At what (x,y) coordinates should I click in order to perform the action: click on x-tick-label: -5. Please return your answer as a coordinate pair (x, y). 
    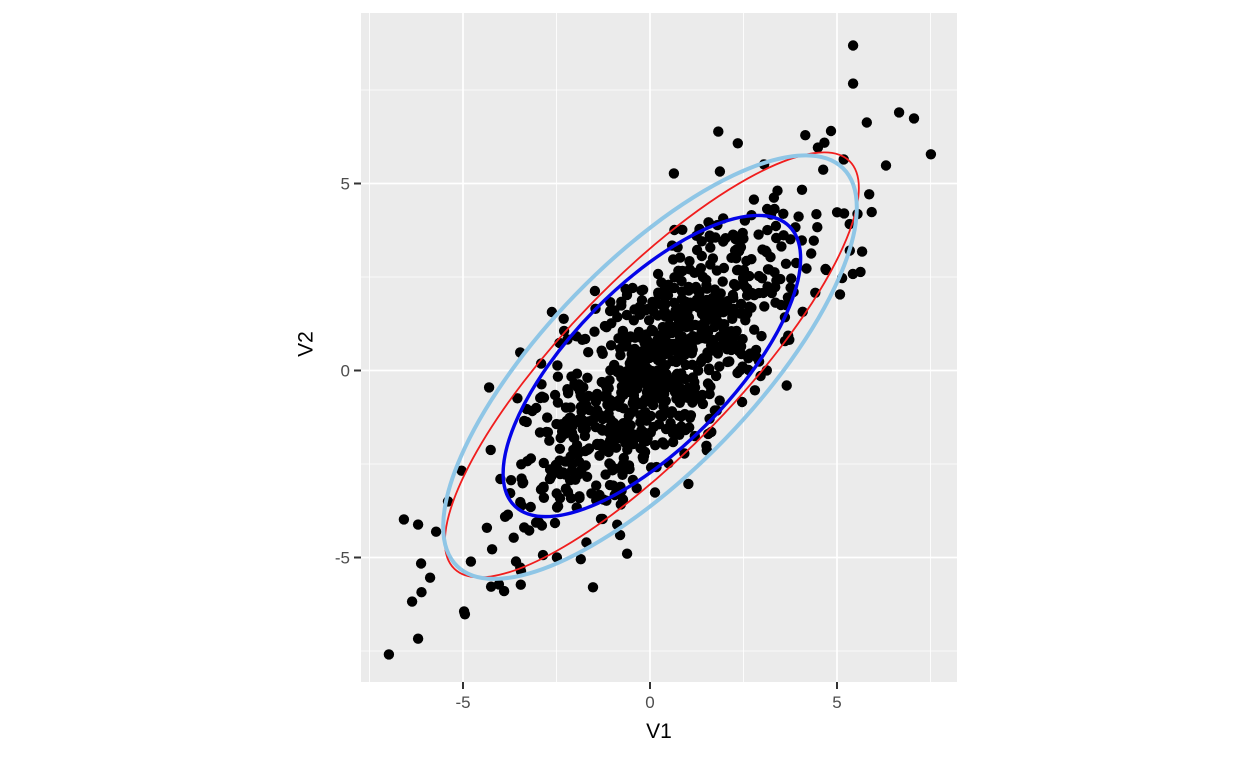
    Looking at the image, I should click on (462, 702).